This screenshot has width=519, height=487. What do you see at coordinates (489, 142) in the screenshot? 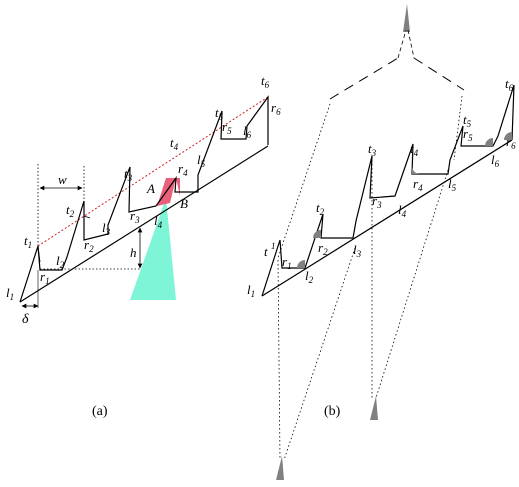
I see `mark-r5` at bounding box center [489, 142].